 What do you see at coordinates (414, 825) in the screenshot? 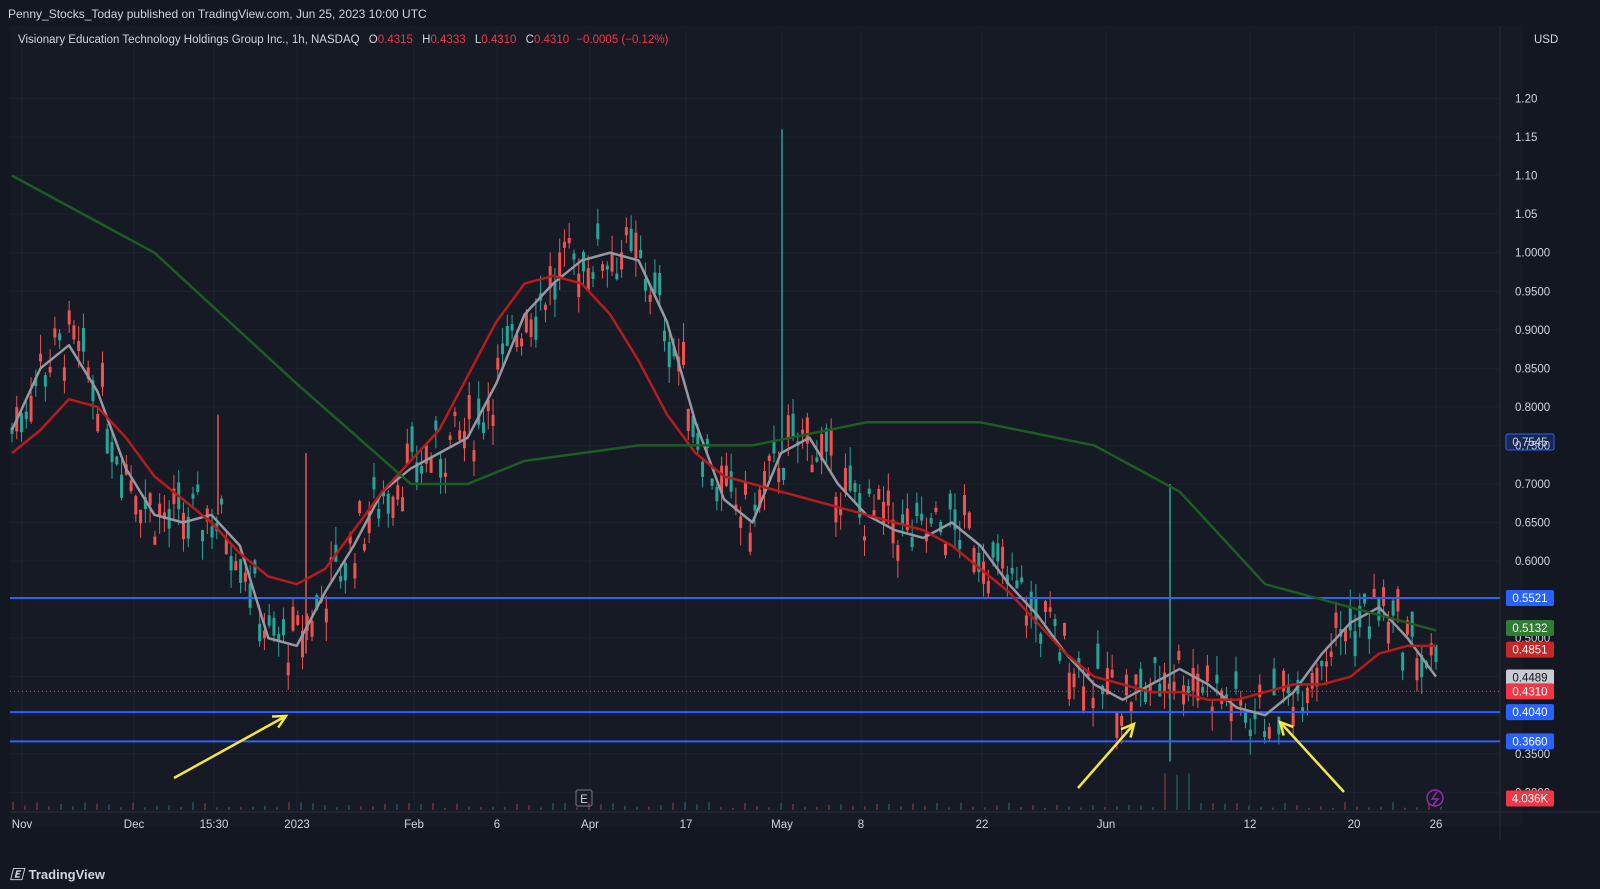
I see `x-tick-label: Feb` at bounding box center [414, 825].